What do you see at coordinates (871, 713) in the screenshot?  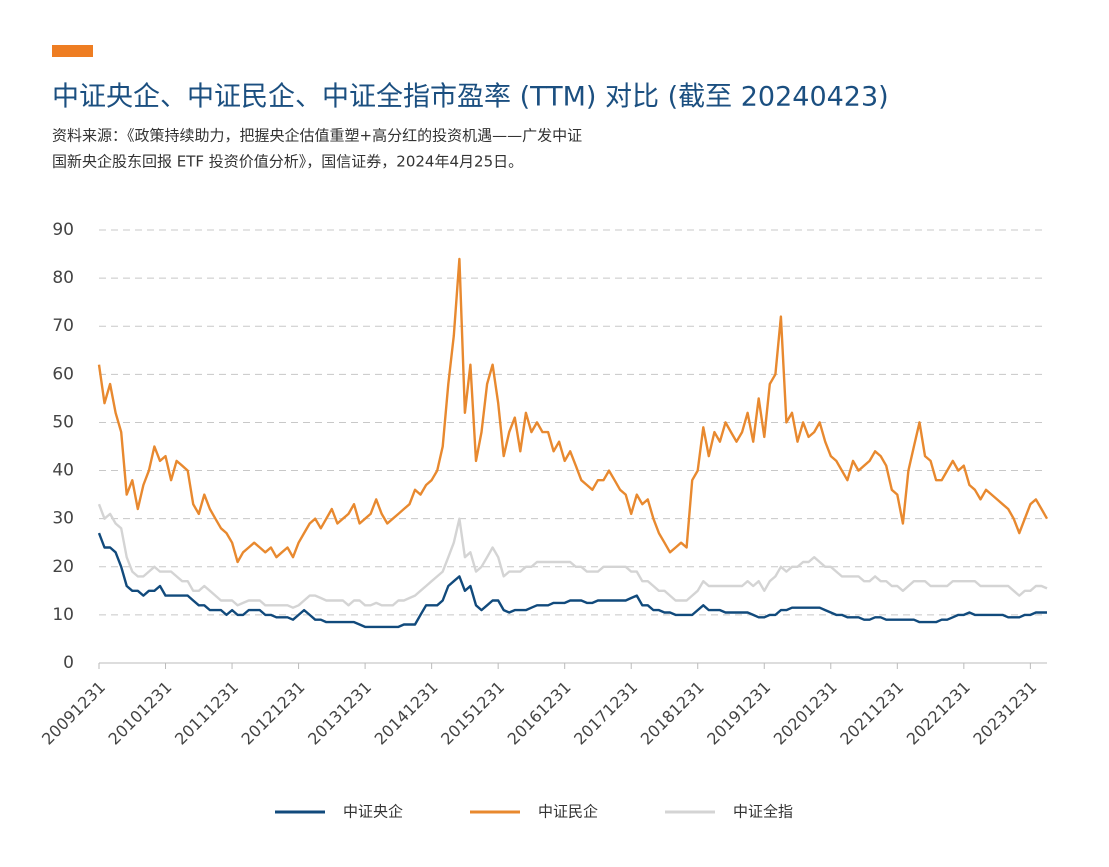 I see `x-tick-label: 20211231` at bounding box center [871, 713].